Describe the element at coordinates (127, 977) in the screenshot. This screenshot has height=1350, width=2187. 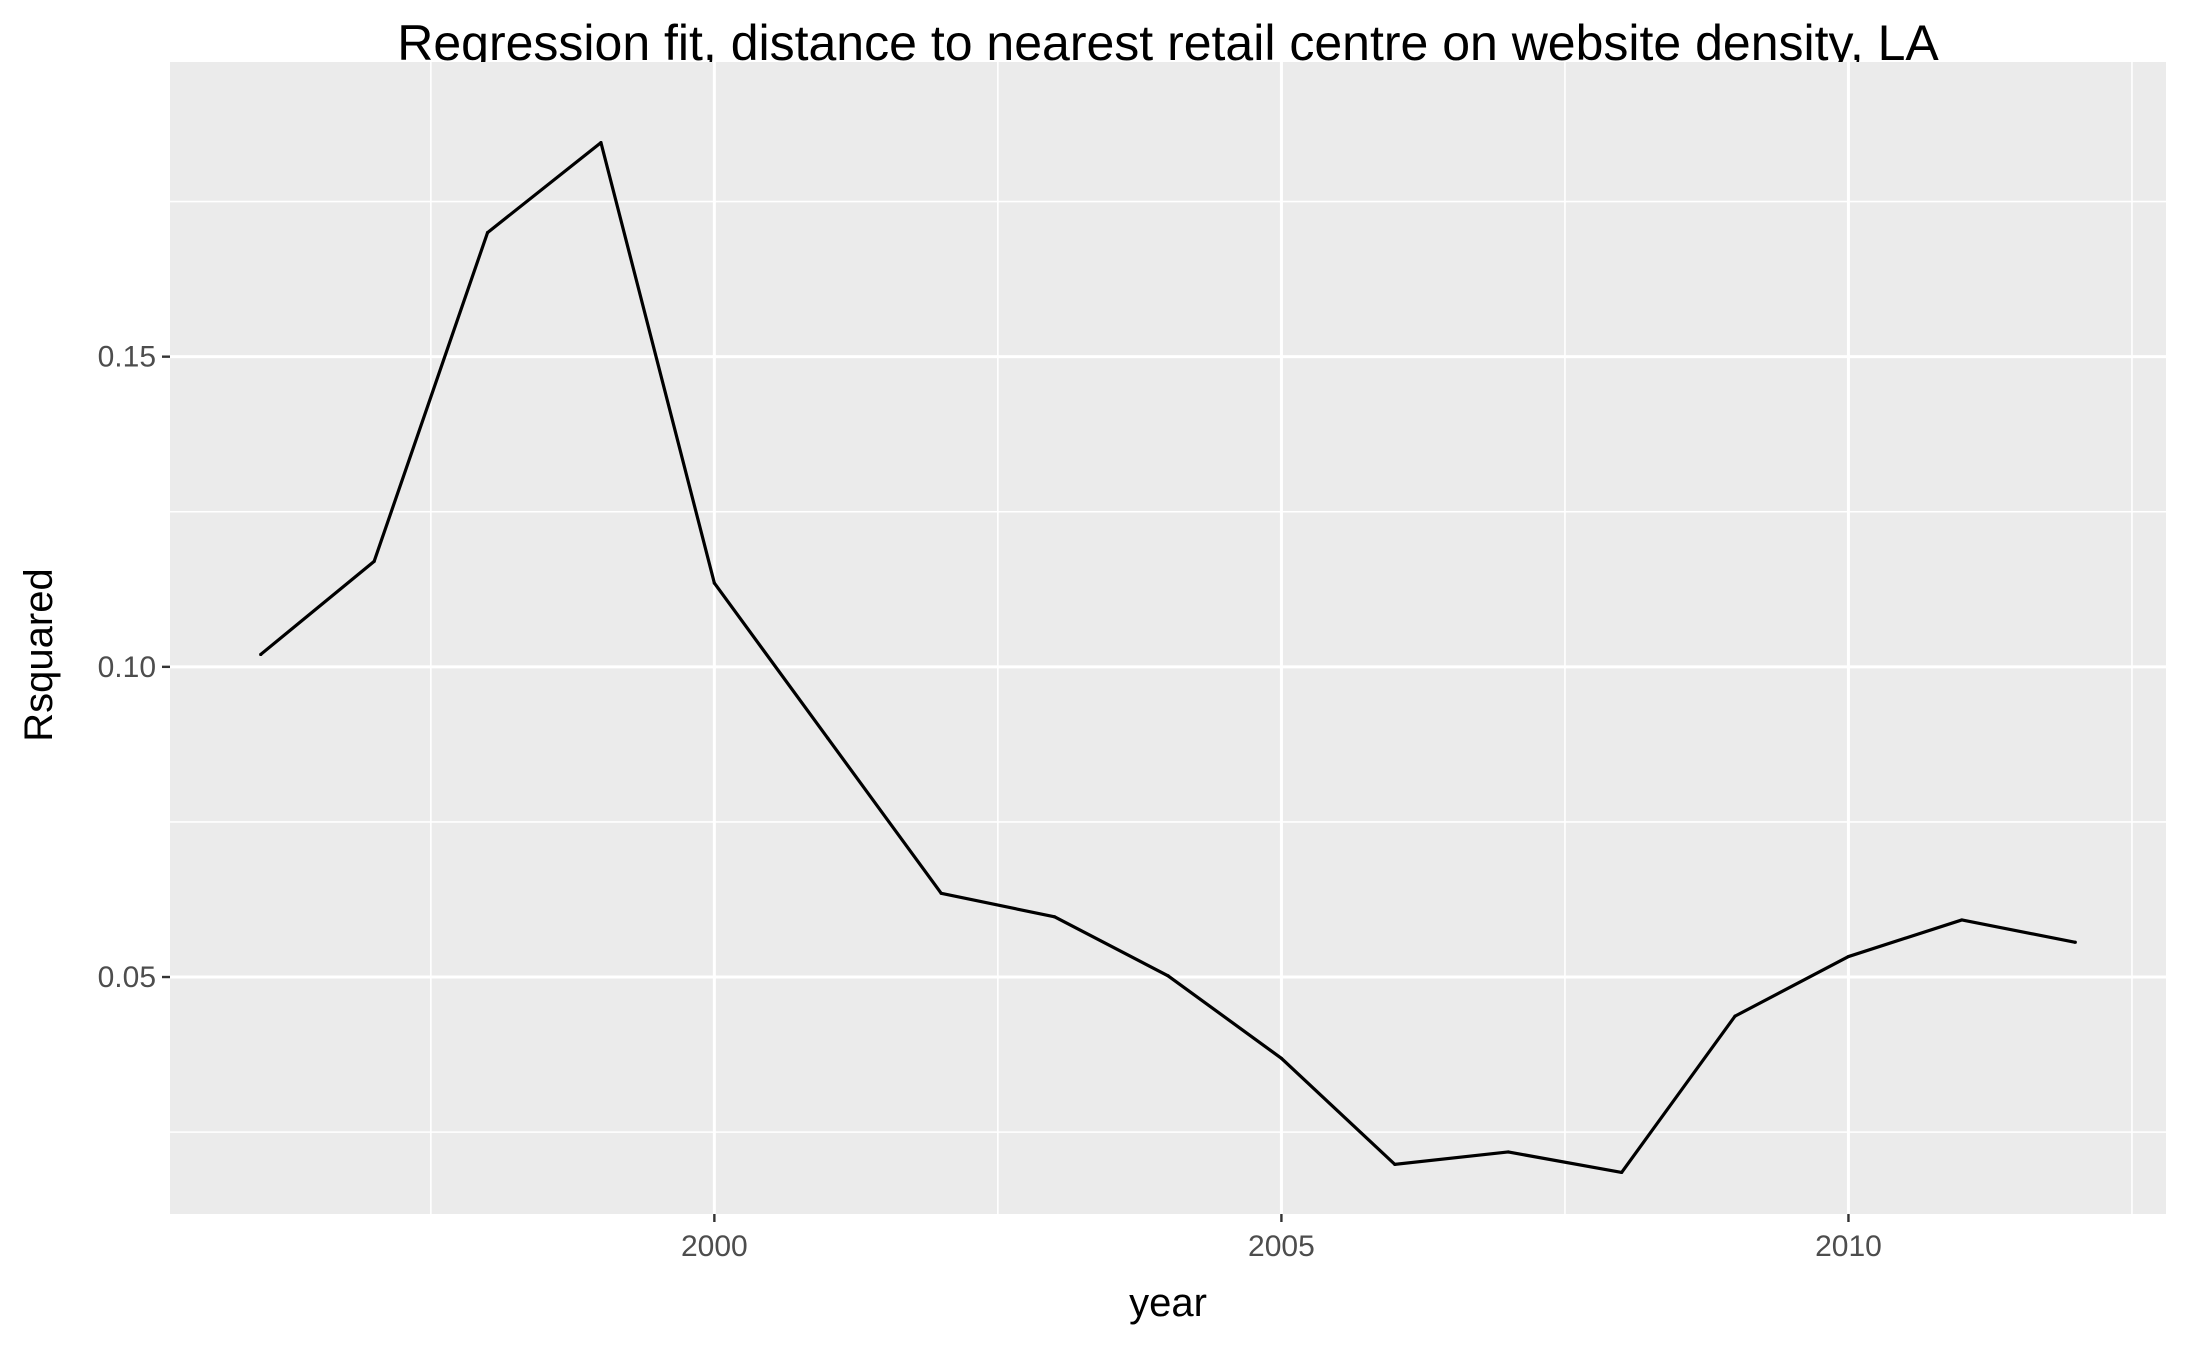
I see `y-tick-label: 0.05` at that location.